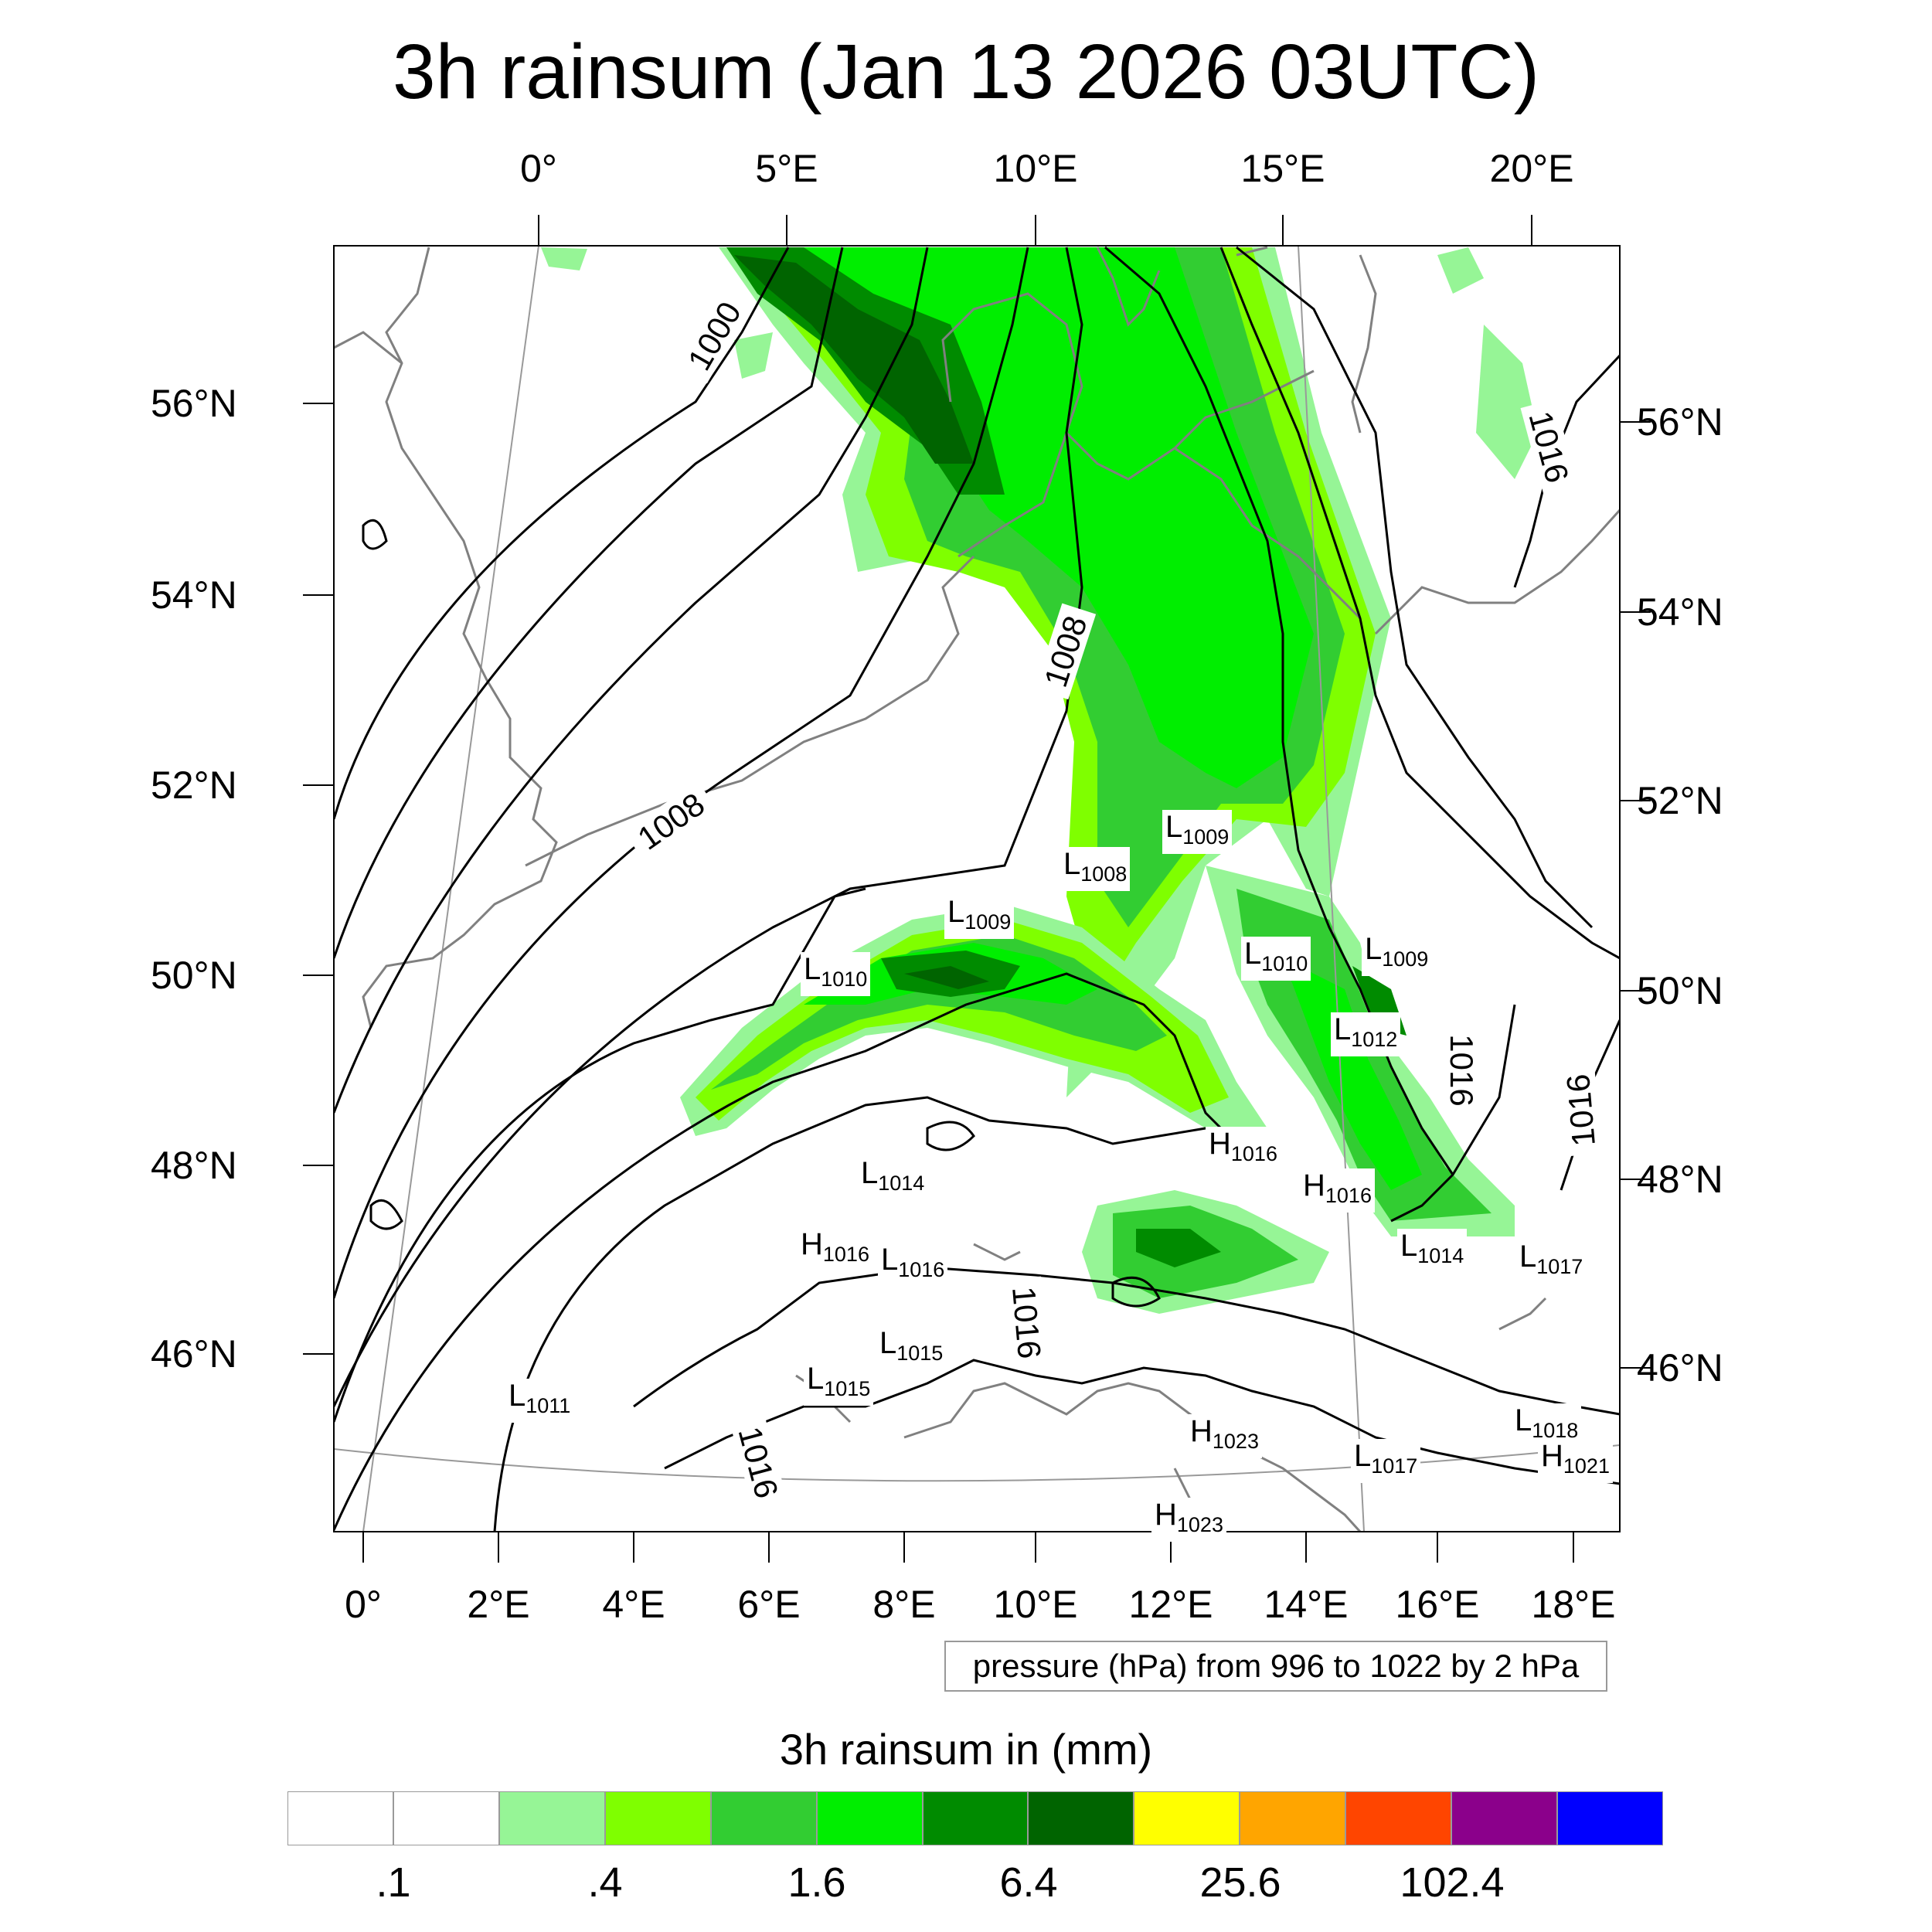  Describe the element at coordinates (1574, 1604) in the screenshot. I see `lon-label: 18°E` at that location.